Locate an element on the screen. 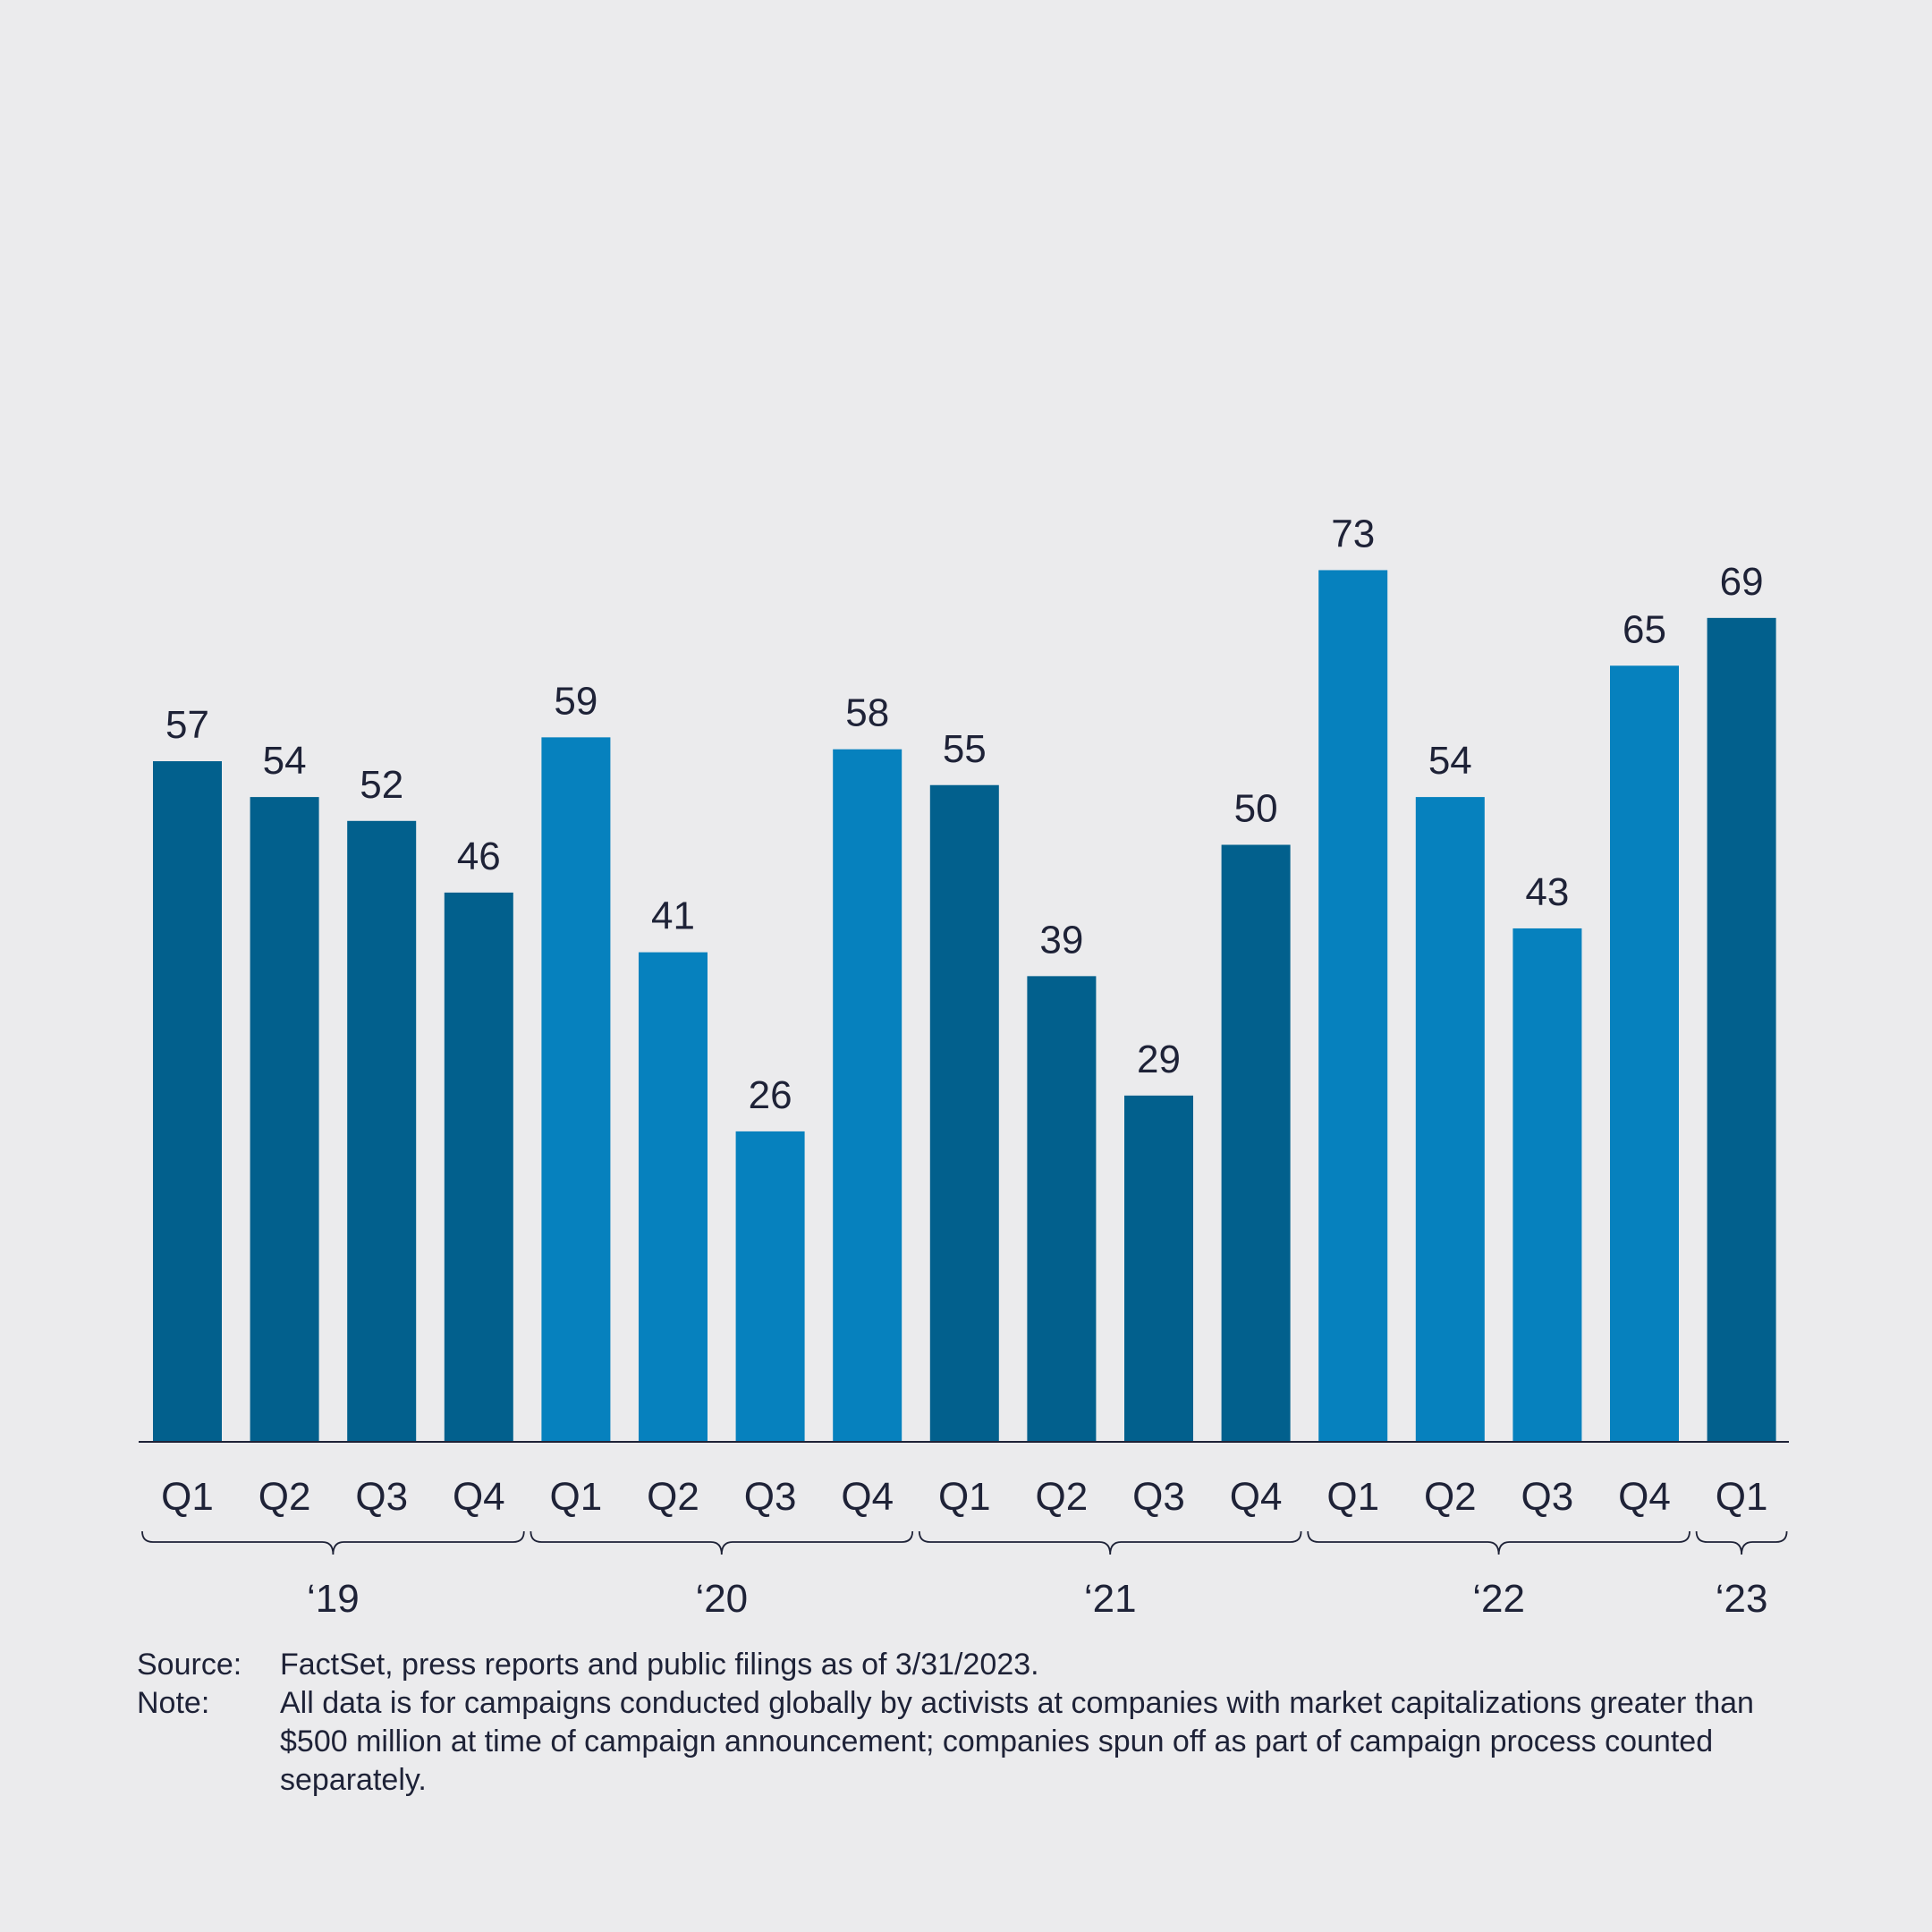 The image size is (1932, 1932). year-label: ‘20 is located at coordinates (721, 1599).